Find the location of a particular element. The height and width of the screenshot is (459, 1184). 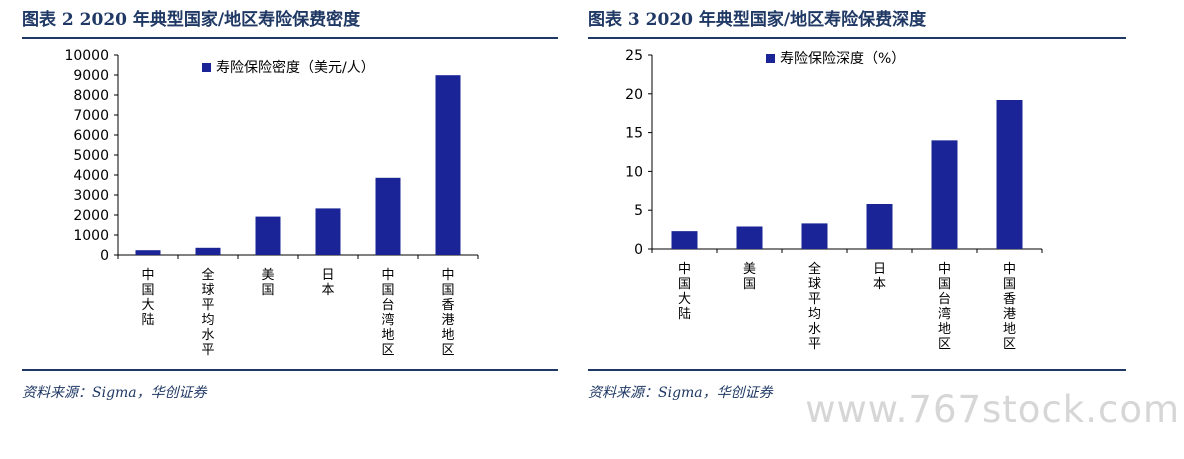

y-tick-label: 15 is located at coordinates (634, 134).